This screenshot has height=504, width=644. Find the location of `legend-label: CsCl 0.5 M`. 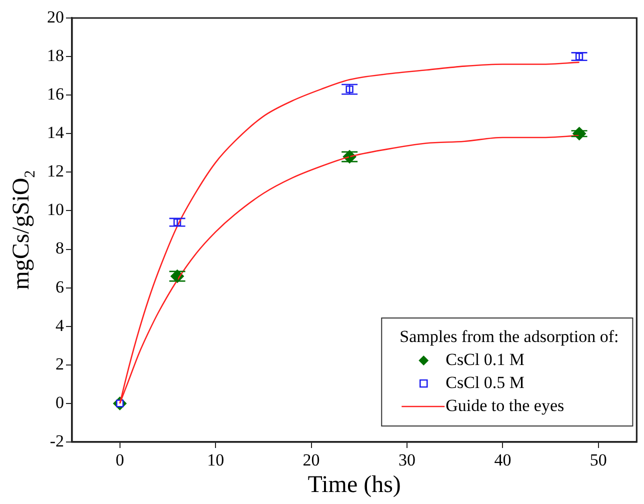

legend-label: CsCl 0.5 M is located at coordinates (485, 382).